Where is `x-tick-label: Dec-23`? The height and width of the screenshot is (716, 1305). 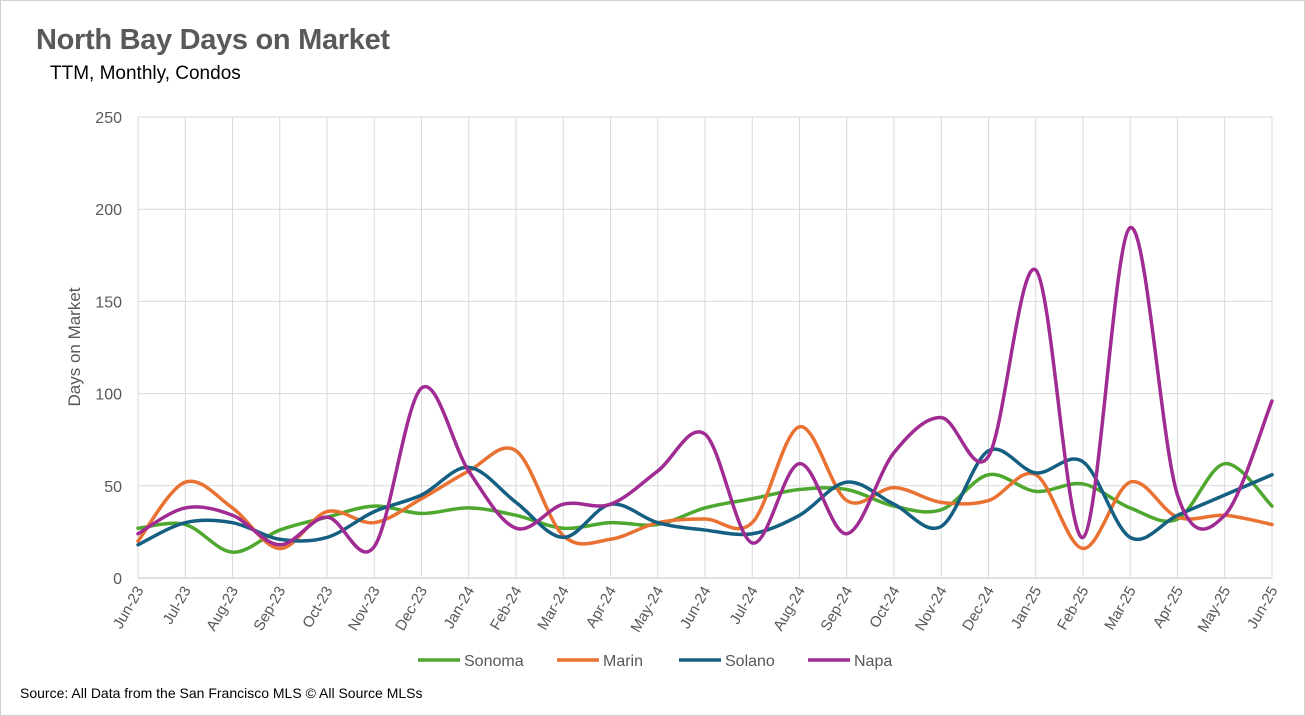
x-tick-label: Dec-23 is located at coordinates (411, 609).